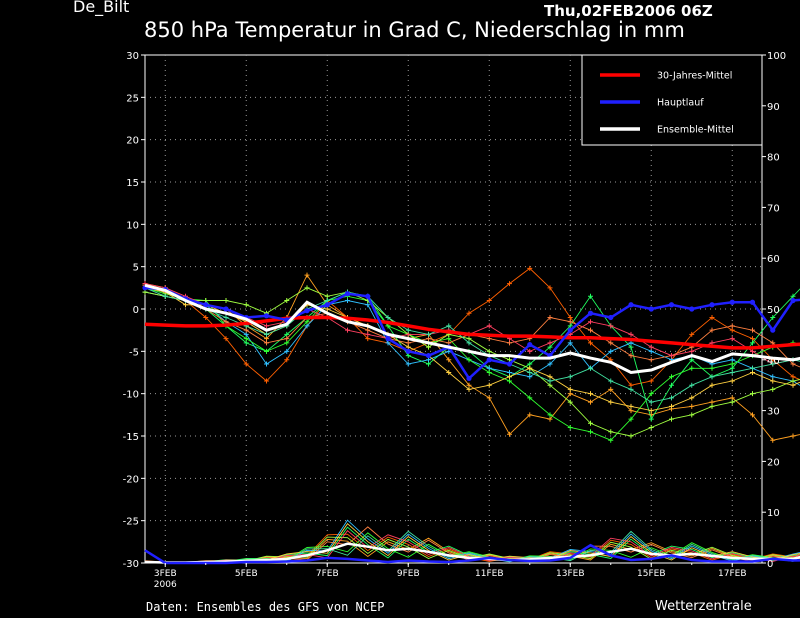 This screenshot has width=800, height=618. I want to click on y-left-tick-label: -15, so click(131, 437).